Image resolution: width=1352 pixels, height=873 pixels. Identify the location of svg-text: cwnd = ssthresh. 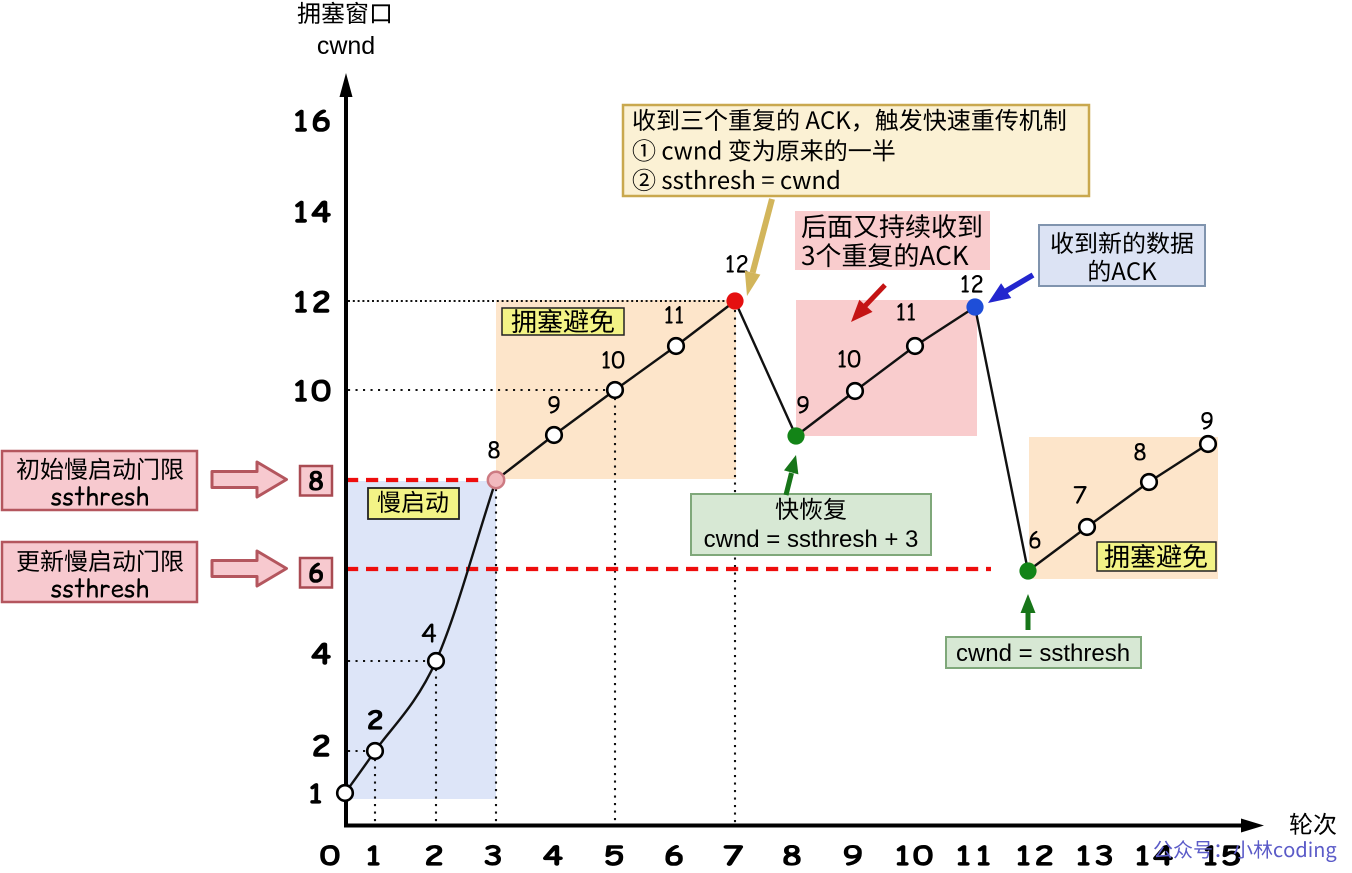
(1043, 653).